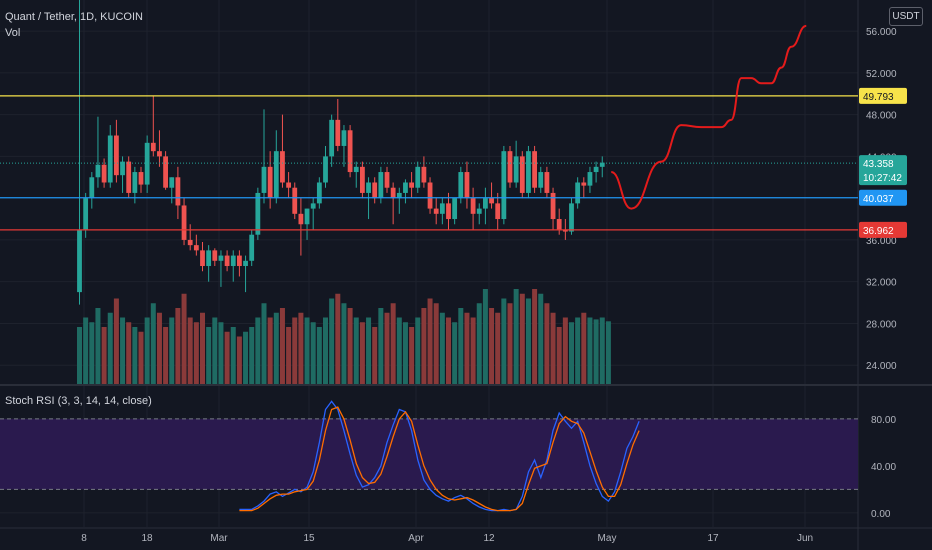  Describe the element at coordinates (883, 420) in the screenshot. I see `rsi-tick-label: 80.00` at that location.